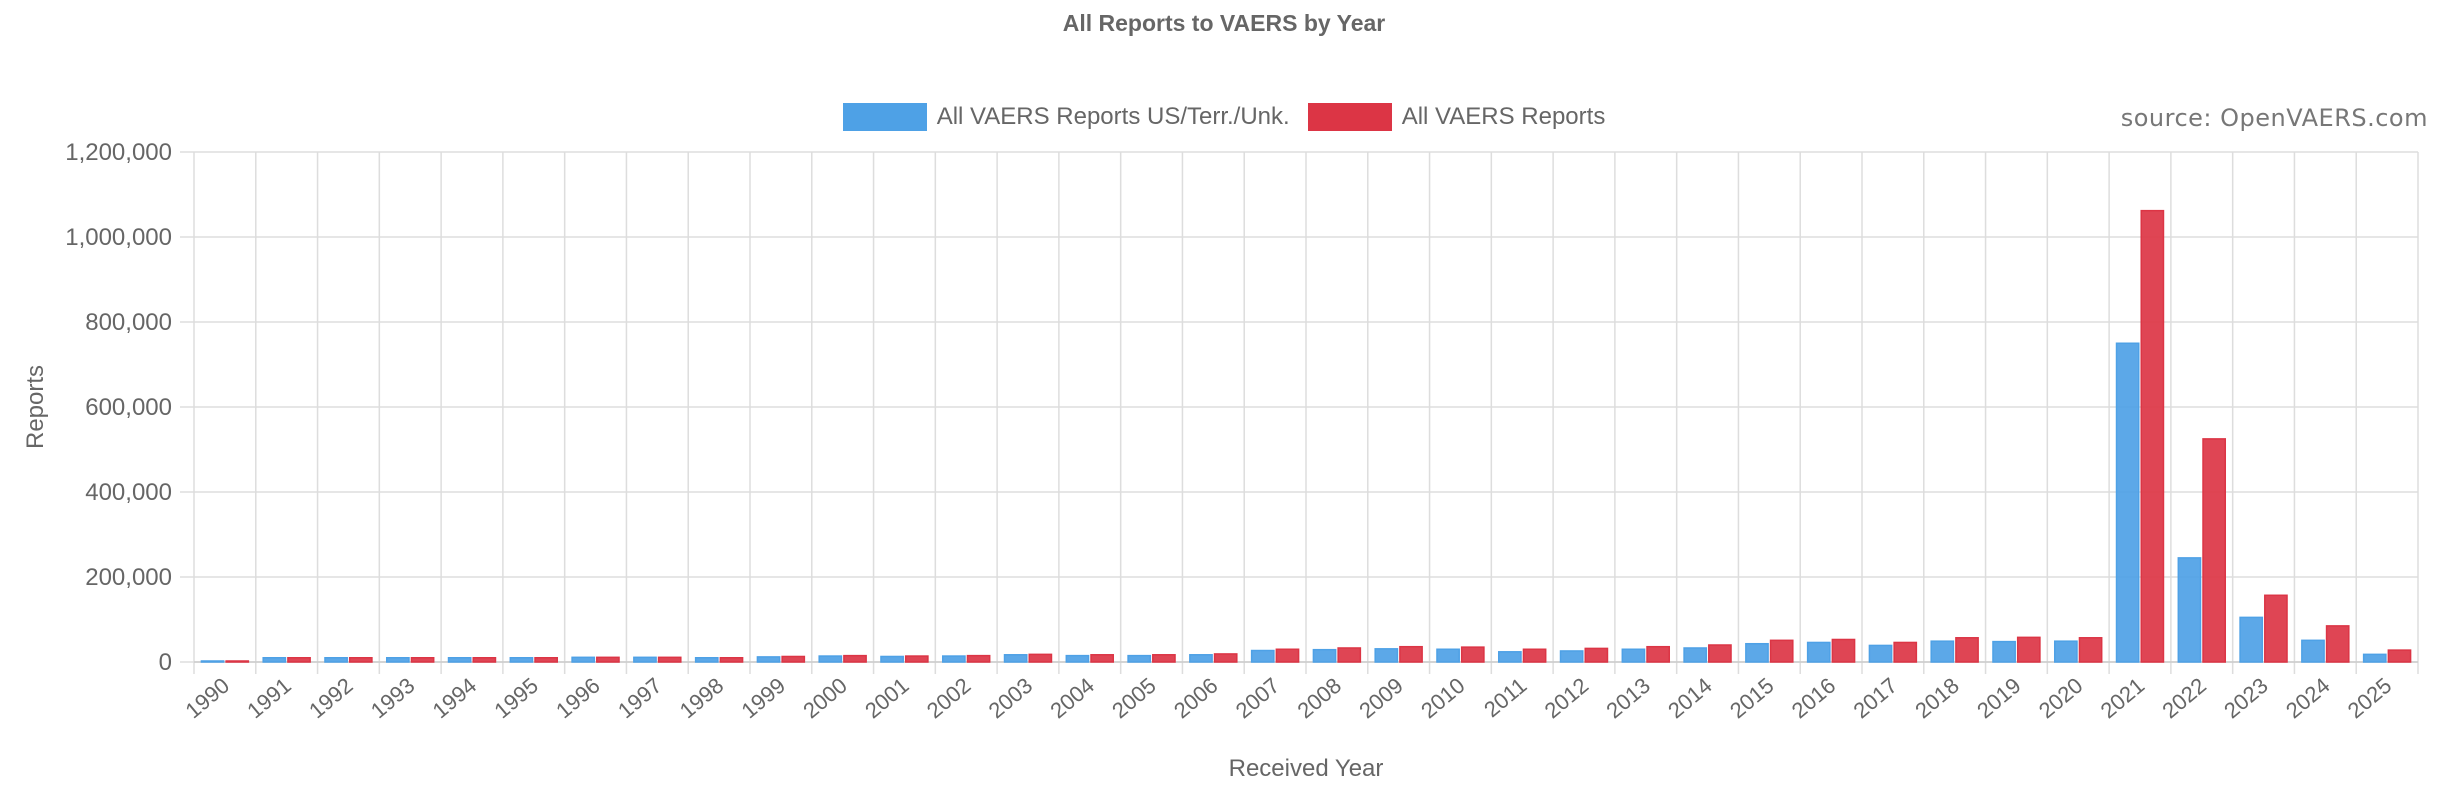 This screenshot has height=790, width=2448. Describe the element at coordinates (546, 660) in the screenshot. I see `bar-all-1995` at that location.